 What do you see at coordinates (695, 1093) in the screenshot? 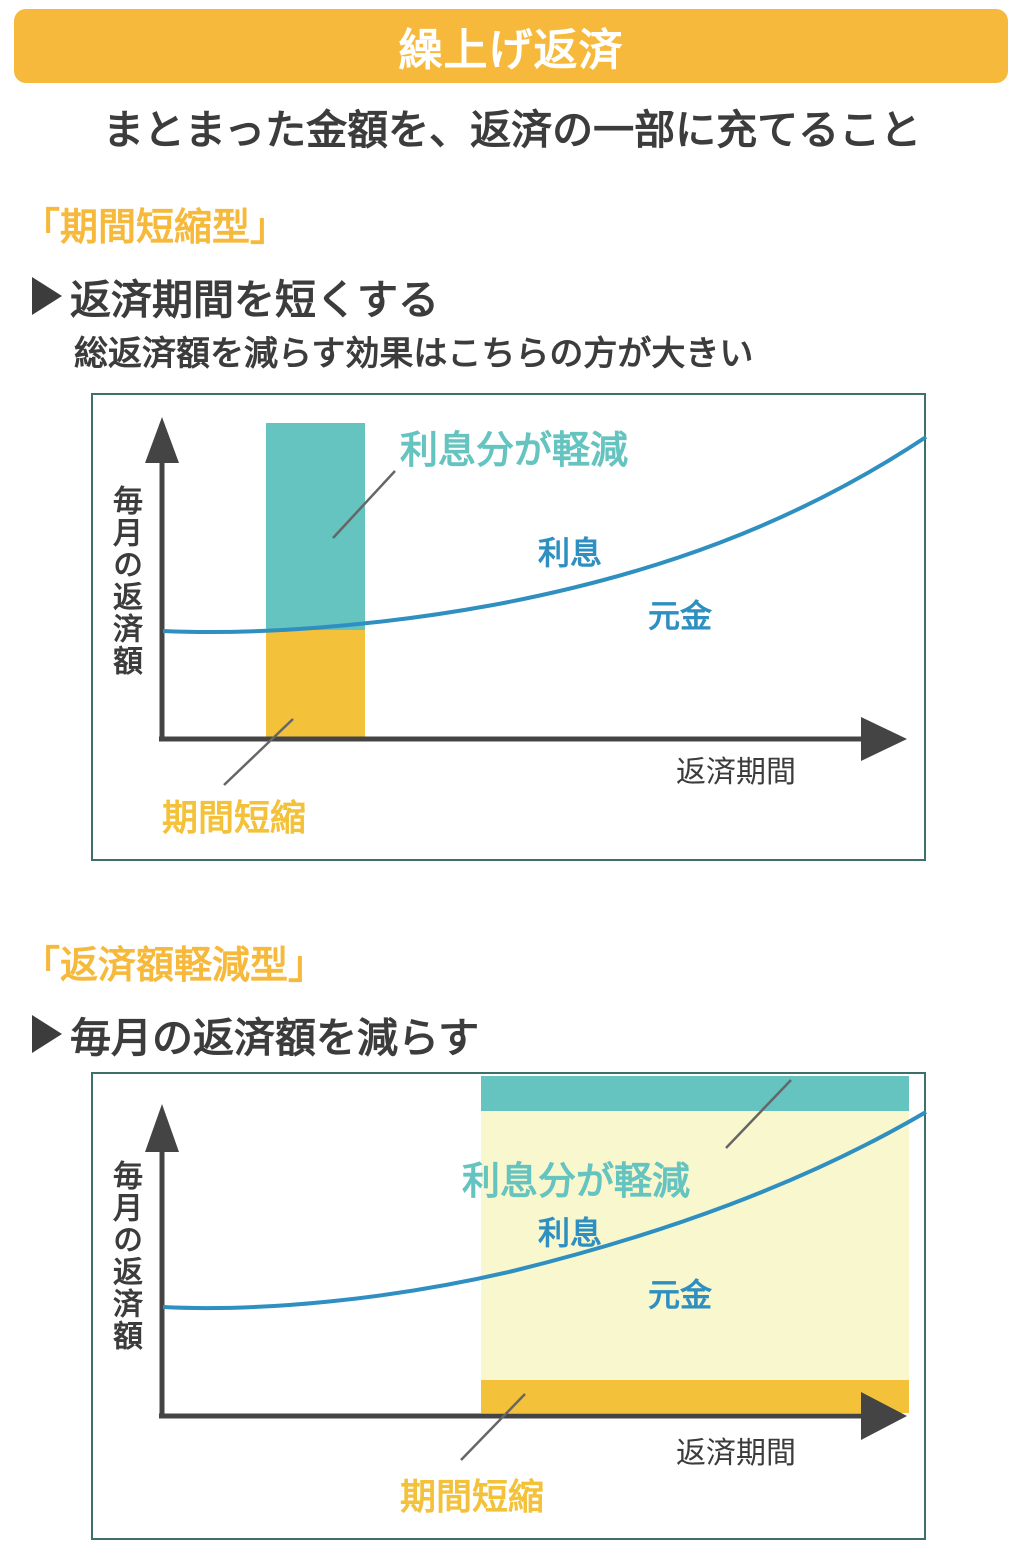
I see `interest-reduction-band` at bounding box center [695, 1093].